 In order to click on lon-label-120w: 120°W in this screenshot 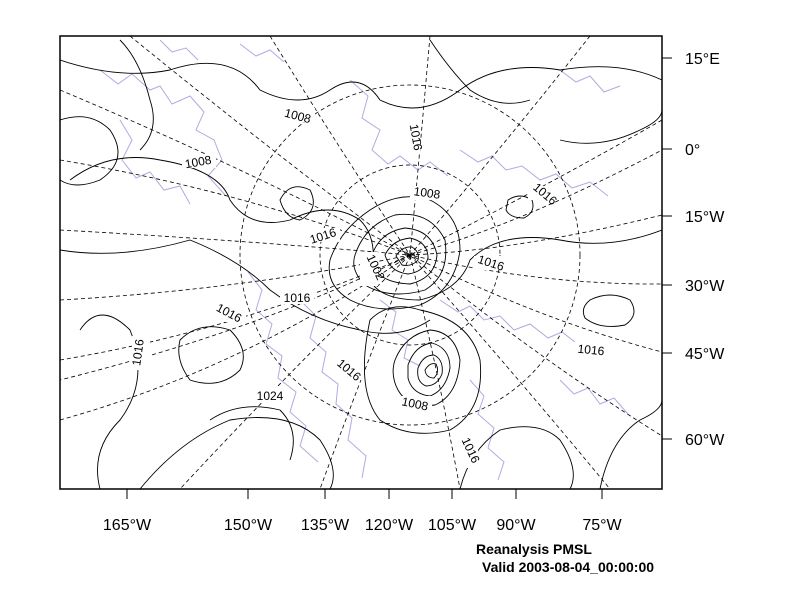, I will do `click(389, 525)`.